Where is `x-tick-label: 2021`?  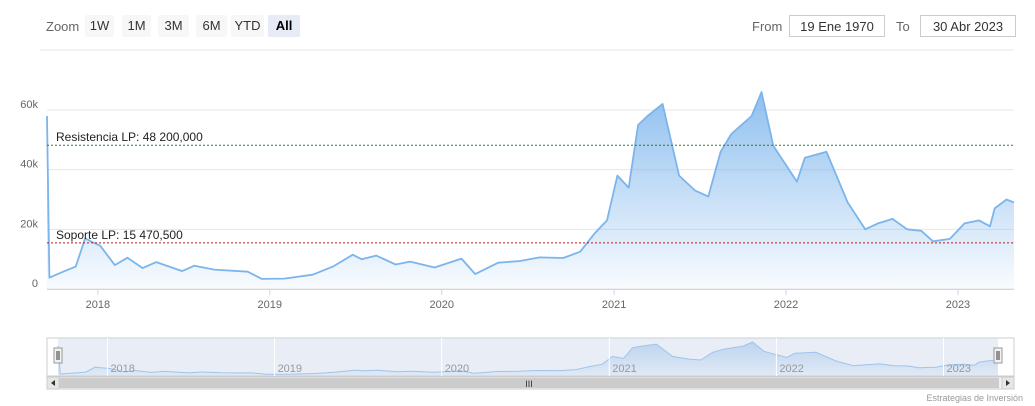 x-tick-label: 2021 is located at coordinates (614, 305).